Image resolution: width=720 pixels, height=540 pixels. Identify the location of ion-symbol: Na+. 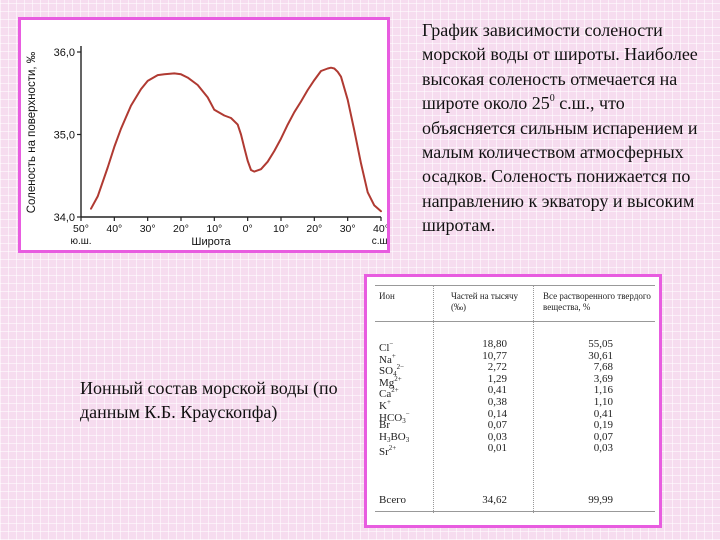
(387, 358).